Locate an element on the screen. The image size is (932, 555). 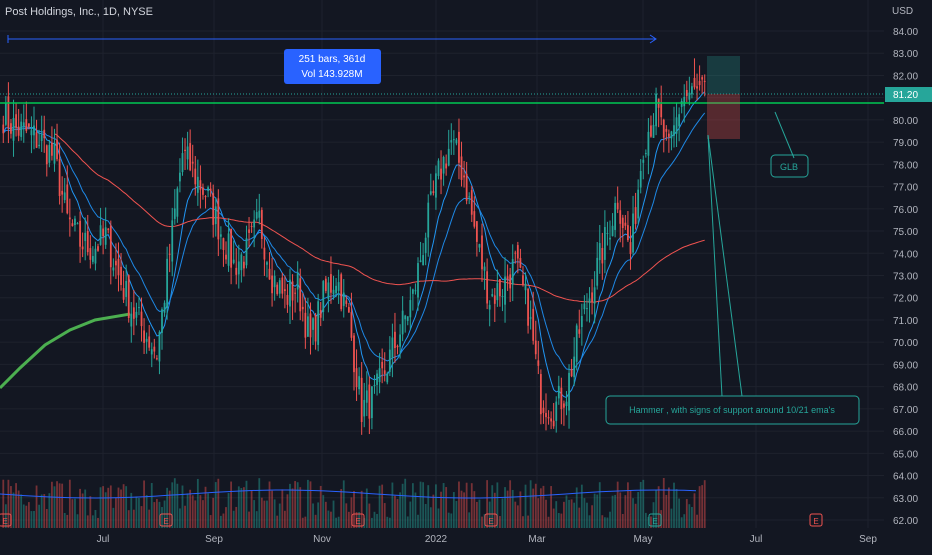
time-axis: Jul Sep Nov 2022 Mar May Jul Sep is located at coordinates (487, 539).